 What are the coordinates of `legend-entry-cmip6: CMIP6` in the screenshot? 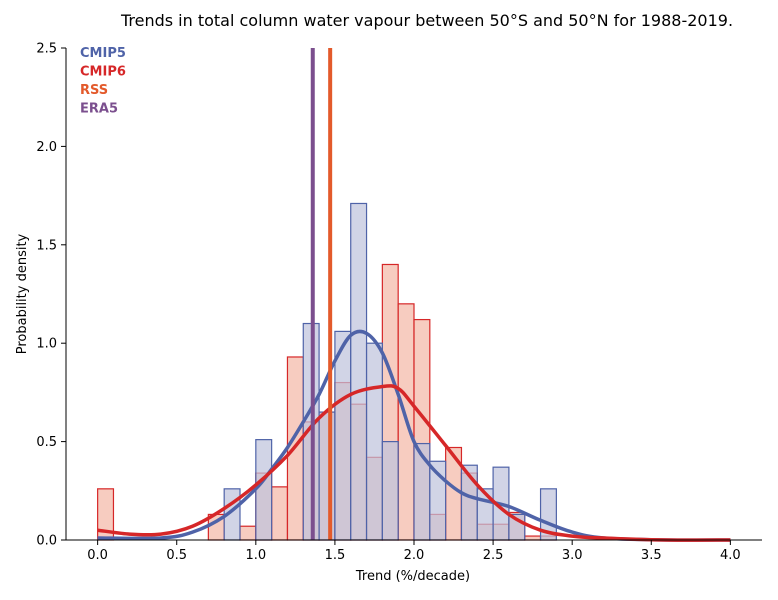 It's located at (103, 72).